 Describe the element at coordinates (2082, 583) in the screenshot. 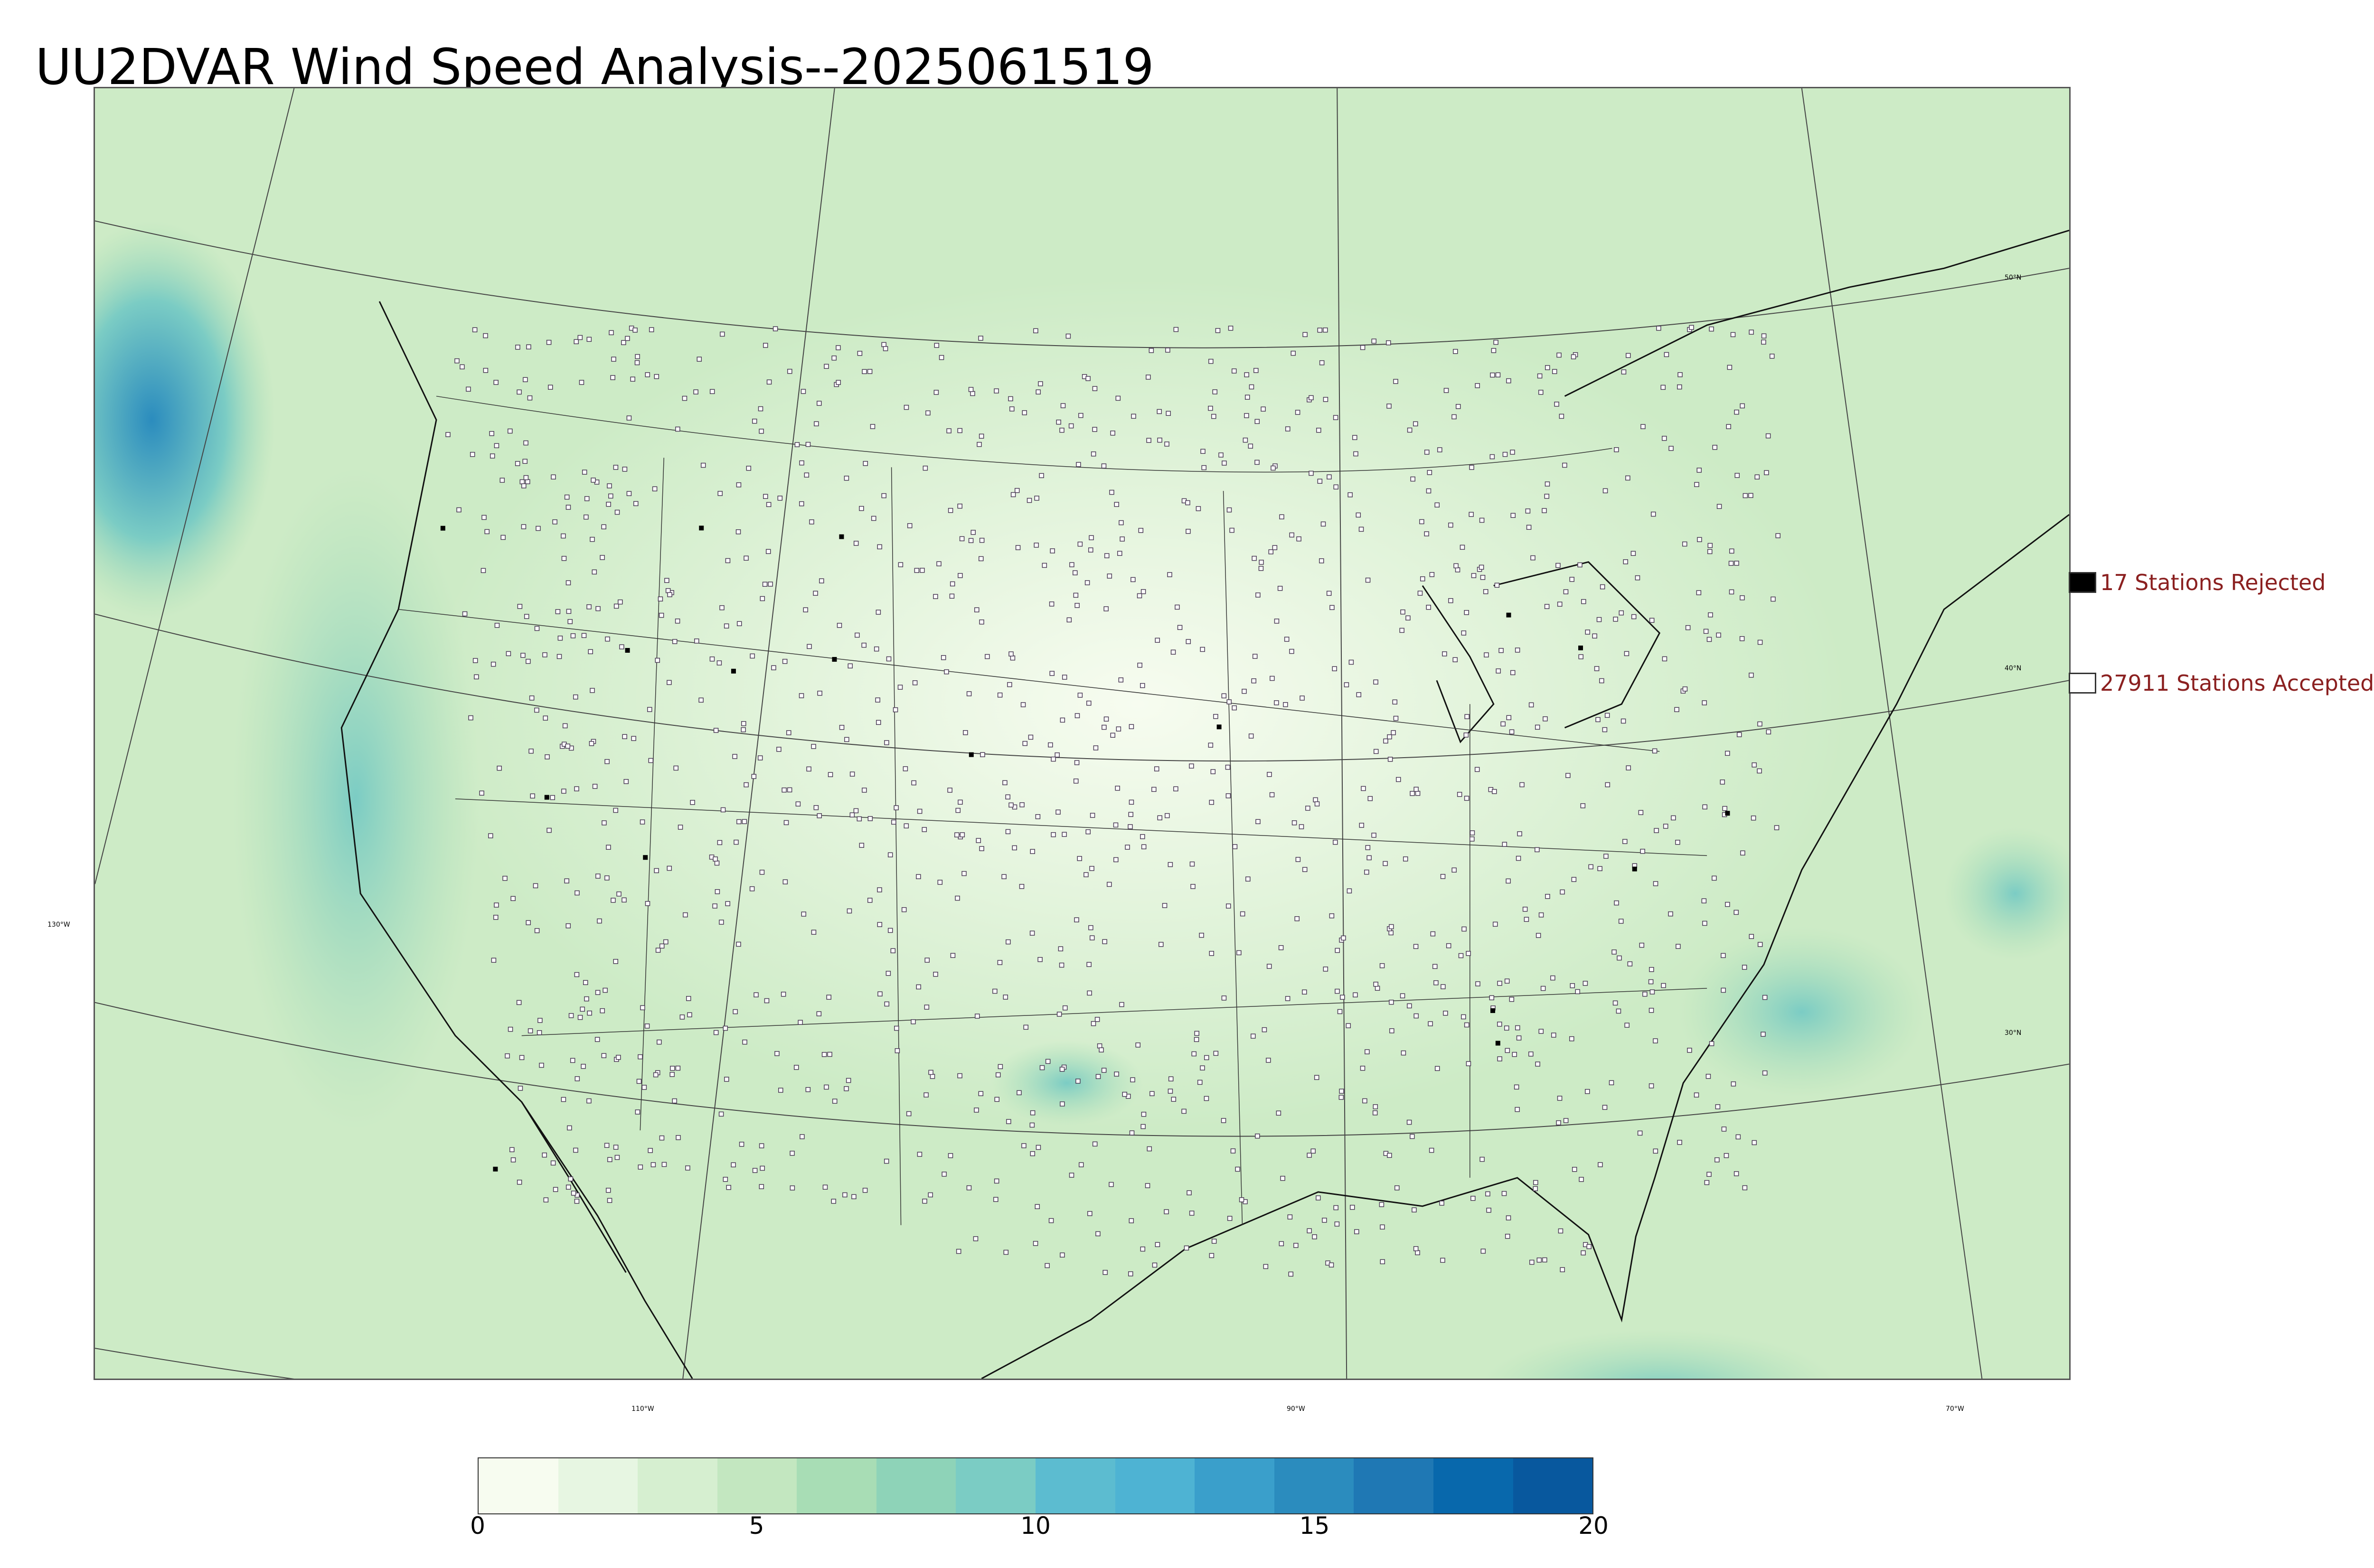

I see `filled-square-marker-icon` at that location.